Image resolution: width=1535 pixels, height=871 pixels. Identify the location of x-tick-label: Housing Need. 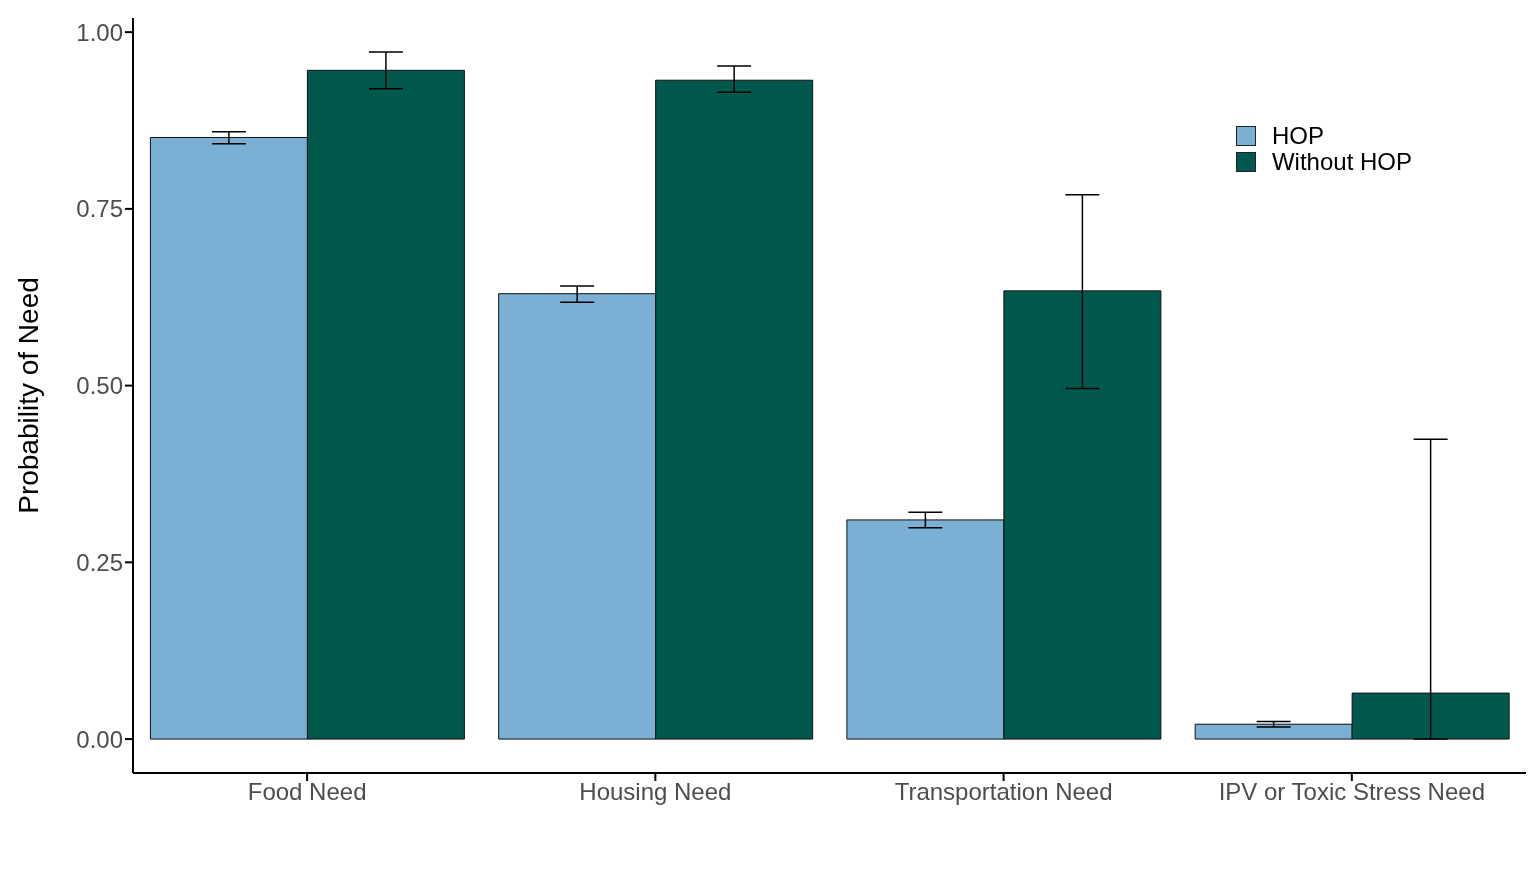
(655, 792).